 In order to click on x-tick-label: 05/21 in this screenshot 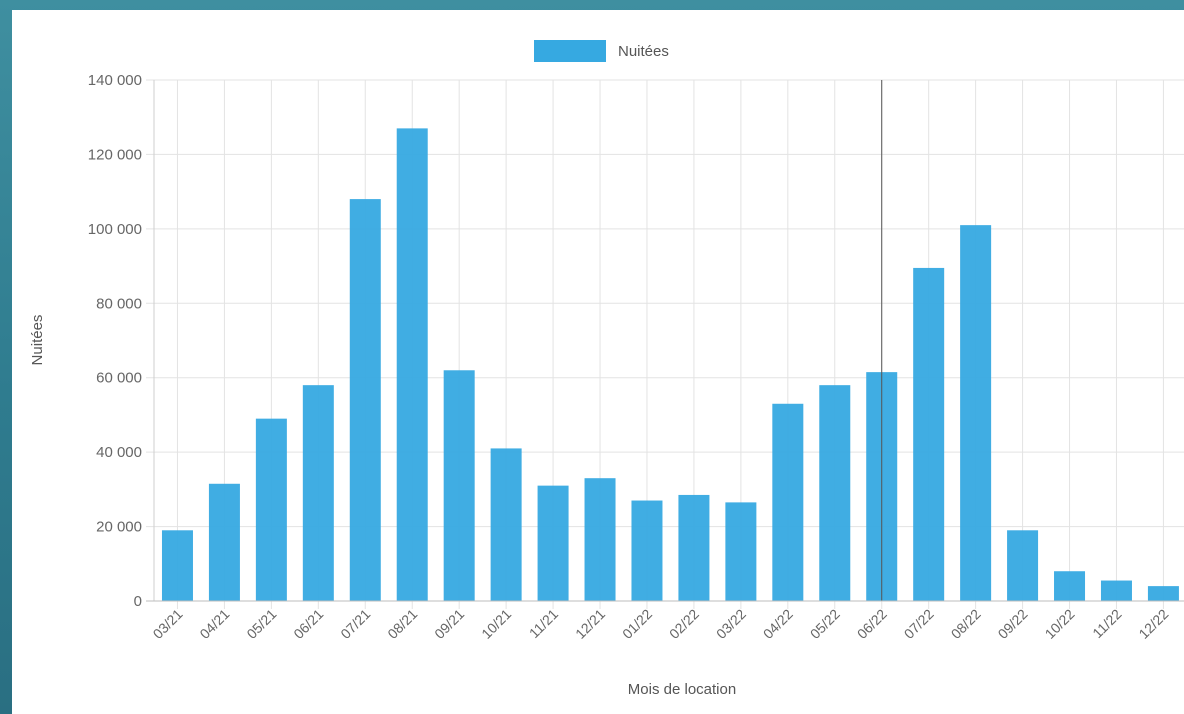, I will do `click(261, 624)`.